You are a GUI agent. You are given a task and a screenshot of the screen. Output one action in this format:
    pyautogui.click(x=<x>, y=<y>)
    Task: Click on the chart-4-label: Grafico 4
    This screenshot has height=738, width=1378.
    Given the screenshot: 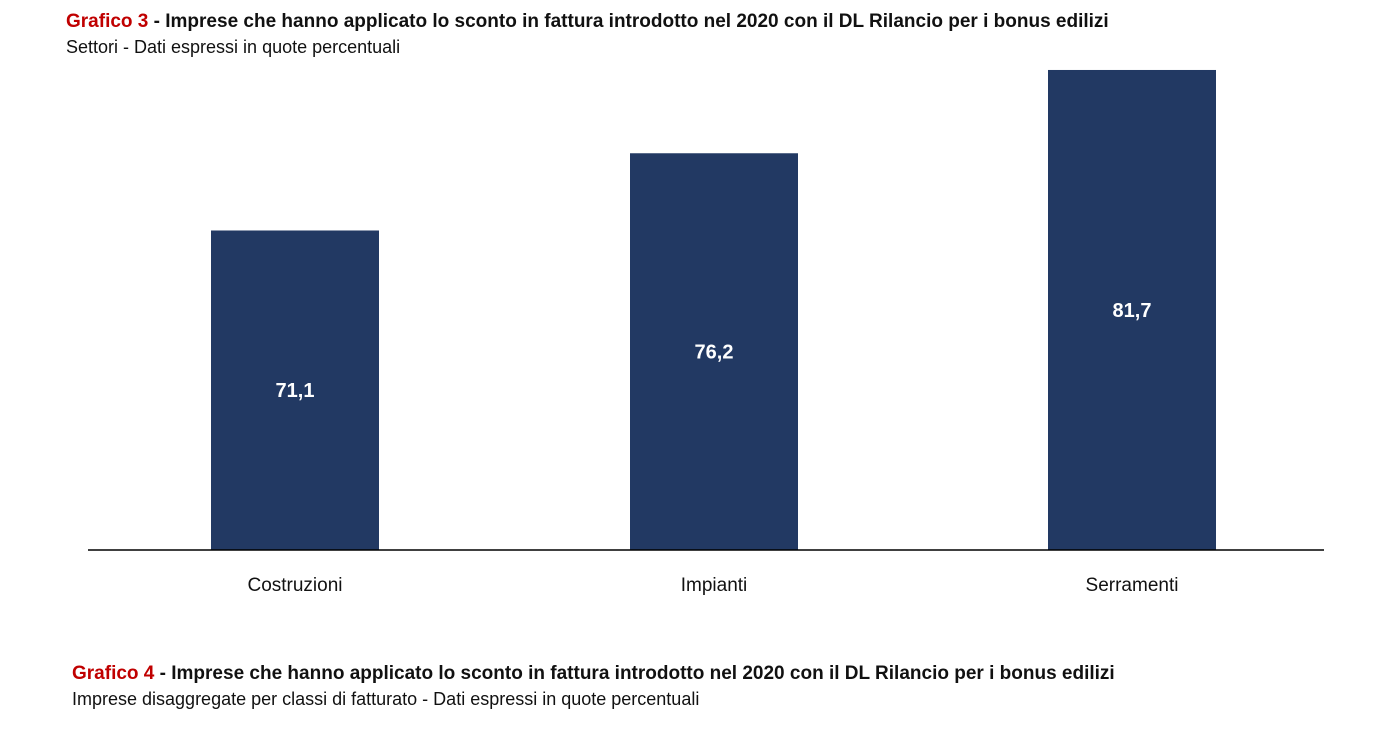 What is the action you would take?
    pyautogui.click(x=113, y=673)
    